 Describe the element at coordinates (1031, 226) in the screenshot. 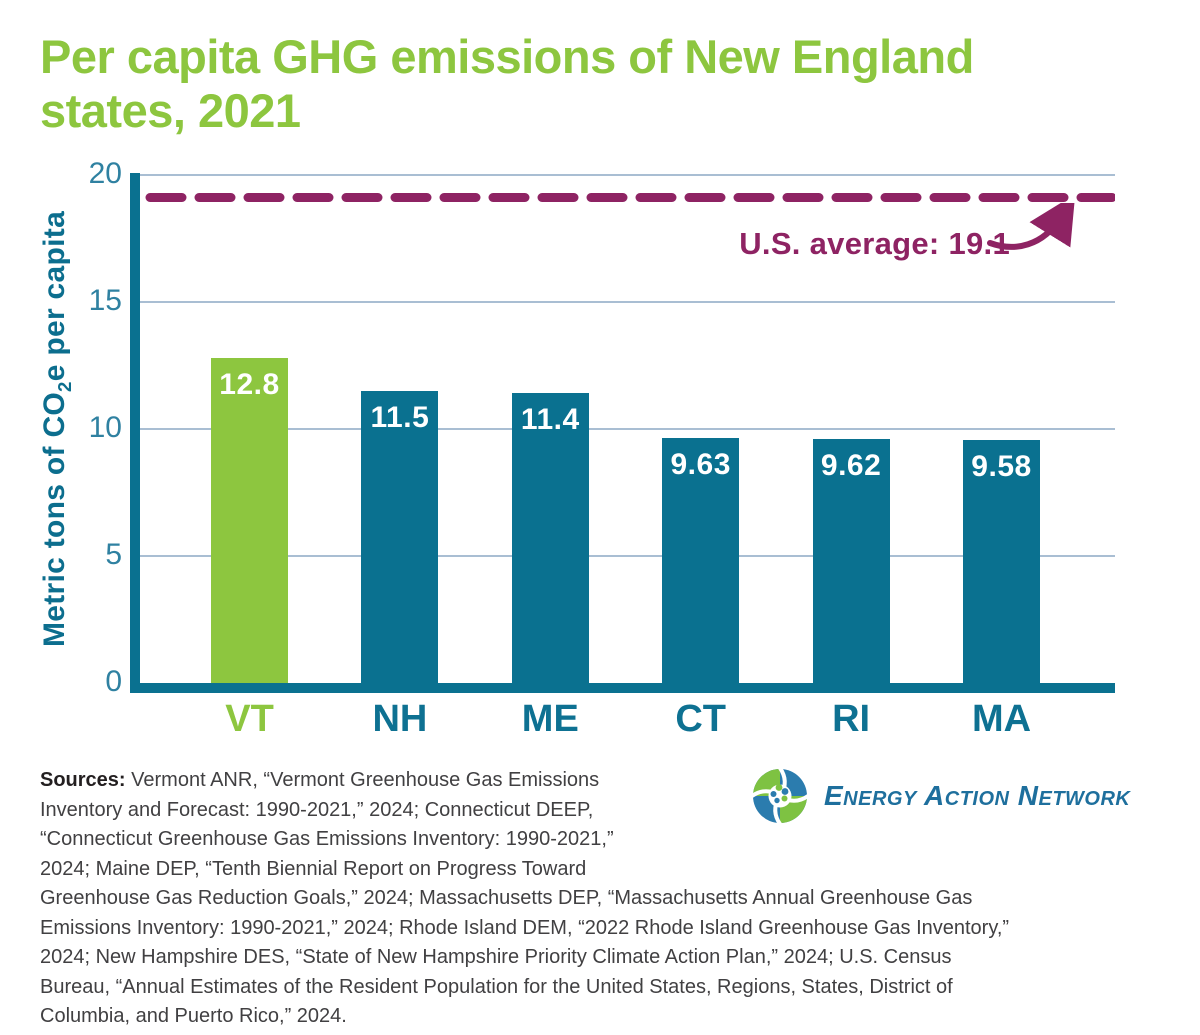

I see `us-average-arrow-icon` at that location.